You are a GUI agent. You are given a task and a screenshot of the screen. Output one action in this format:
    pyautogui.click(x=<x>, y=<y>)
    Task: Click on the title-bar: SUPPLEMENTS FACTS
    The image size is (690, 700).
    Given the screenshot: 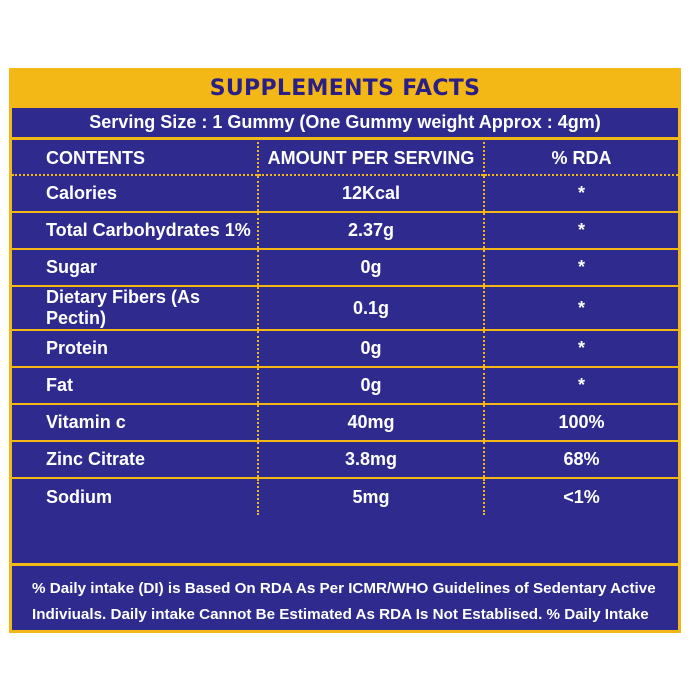 What is the action you would take?
    pyautogui.click(x=345, y=88)
    